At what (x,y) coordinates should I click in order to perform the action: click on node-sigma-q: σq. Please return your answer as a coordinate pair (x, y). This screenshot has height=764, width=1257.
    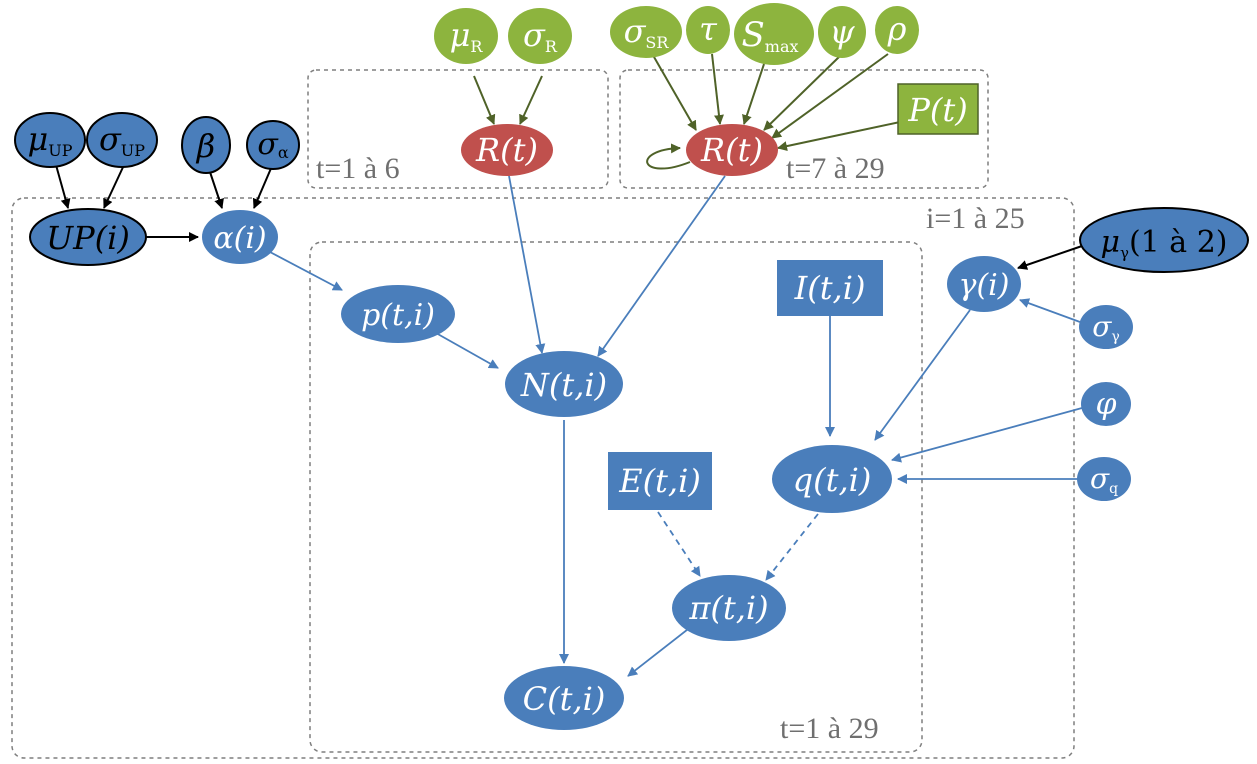
    Looking at the image, I should click on (1104, 479).